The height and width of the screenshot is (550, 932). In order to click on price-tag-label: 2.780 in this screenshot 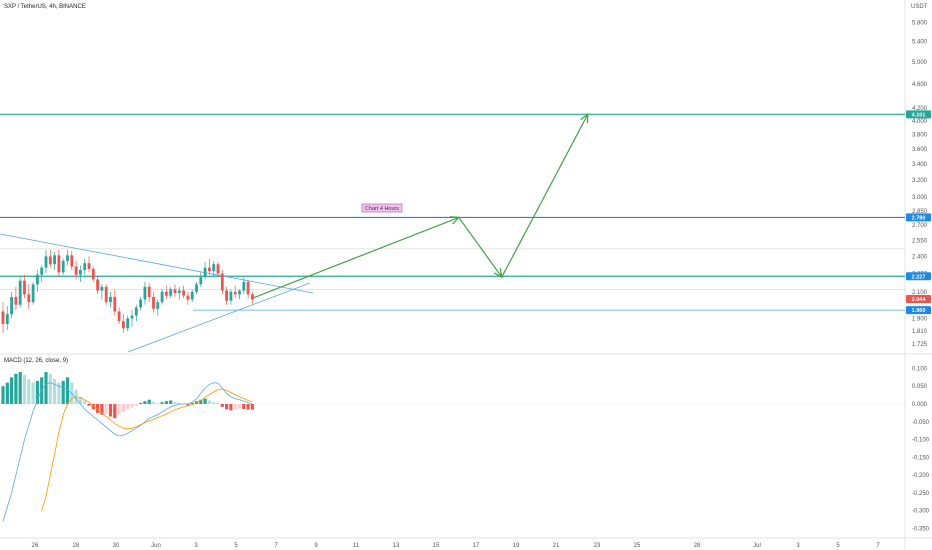, I will do `click(919, 218)`.